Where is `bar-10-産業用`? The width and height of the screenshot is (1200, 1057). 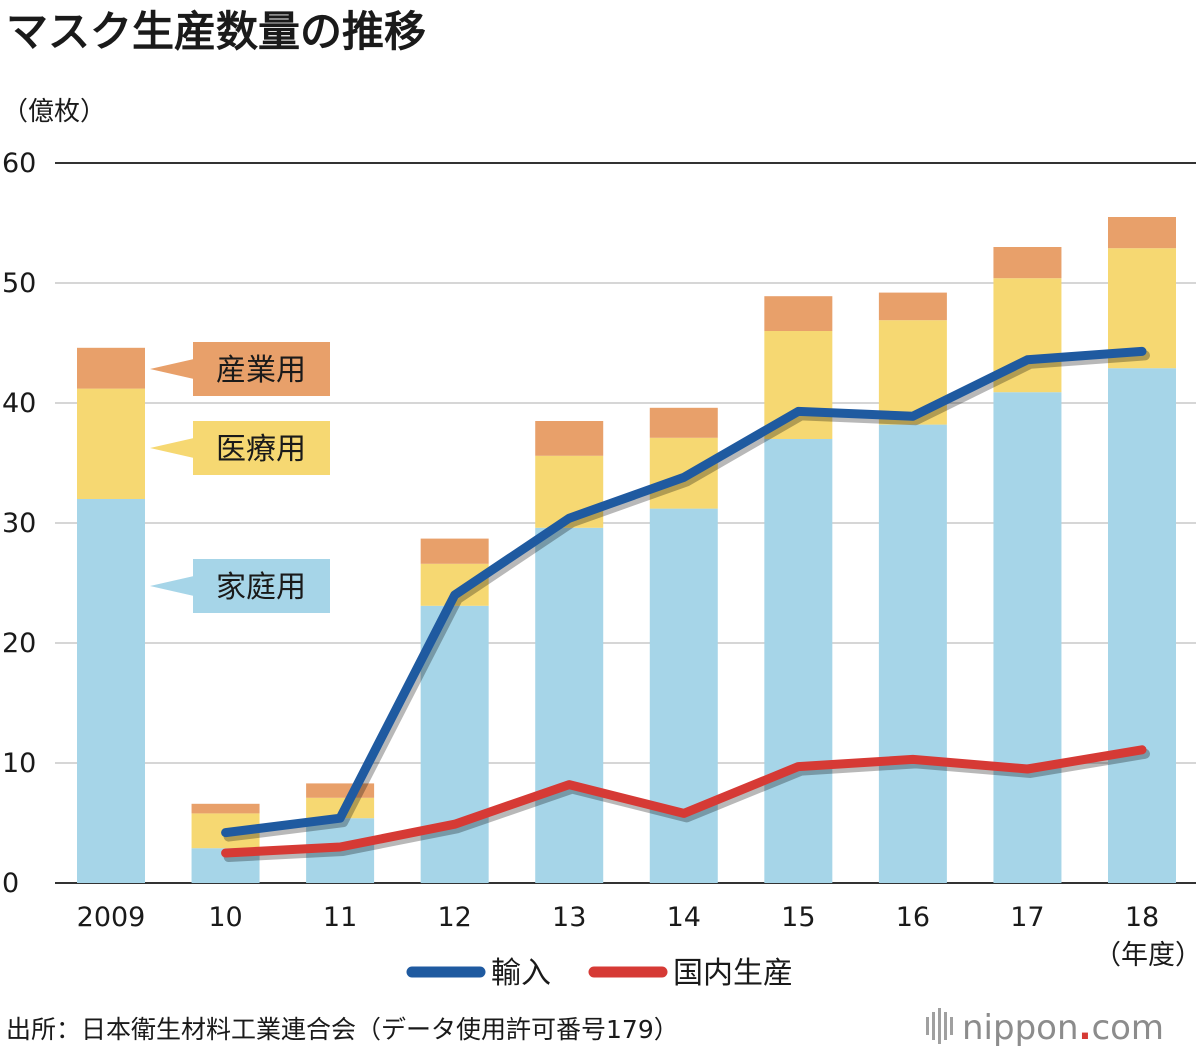 bar-10-産業用 is located at coordinates (225, 808).